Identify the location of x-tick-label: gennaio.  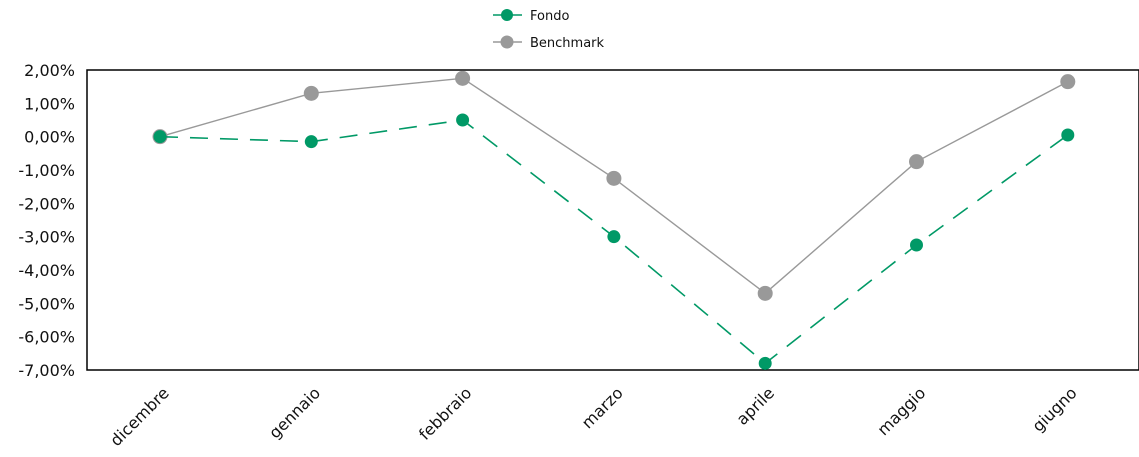
(294, 412).